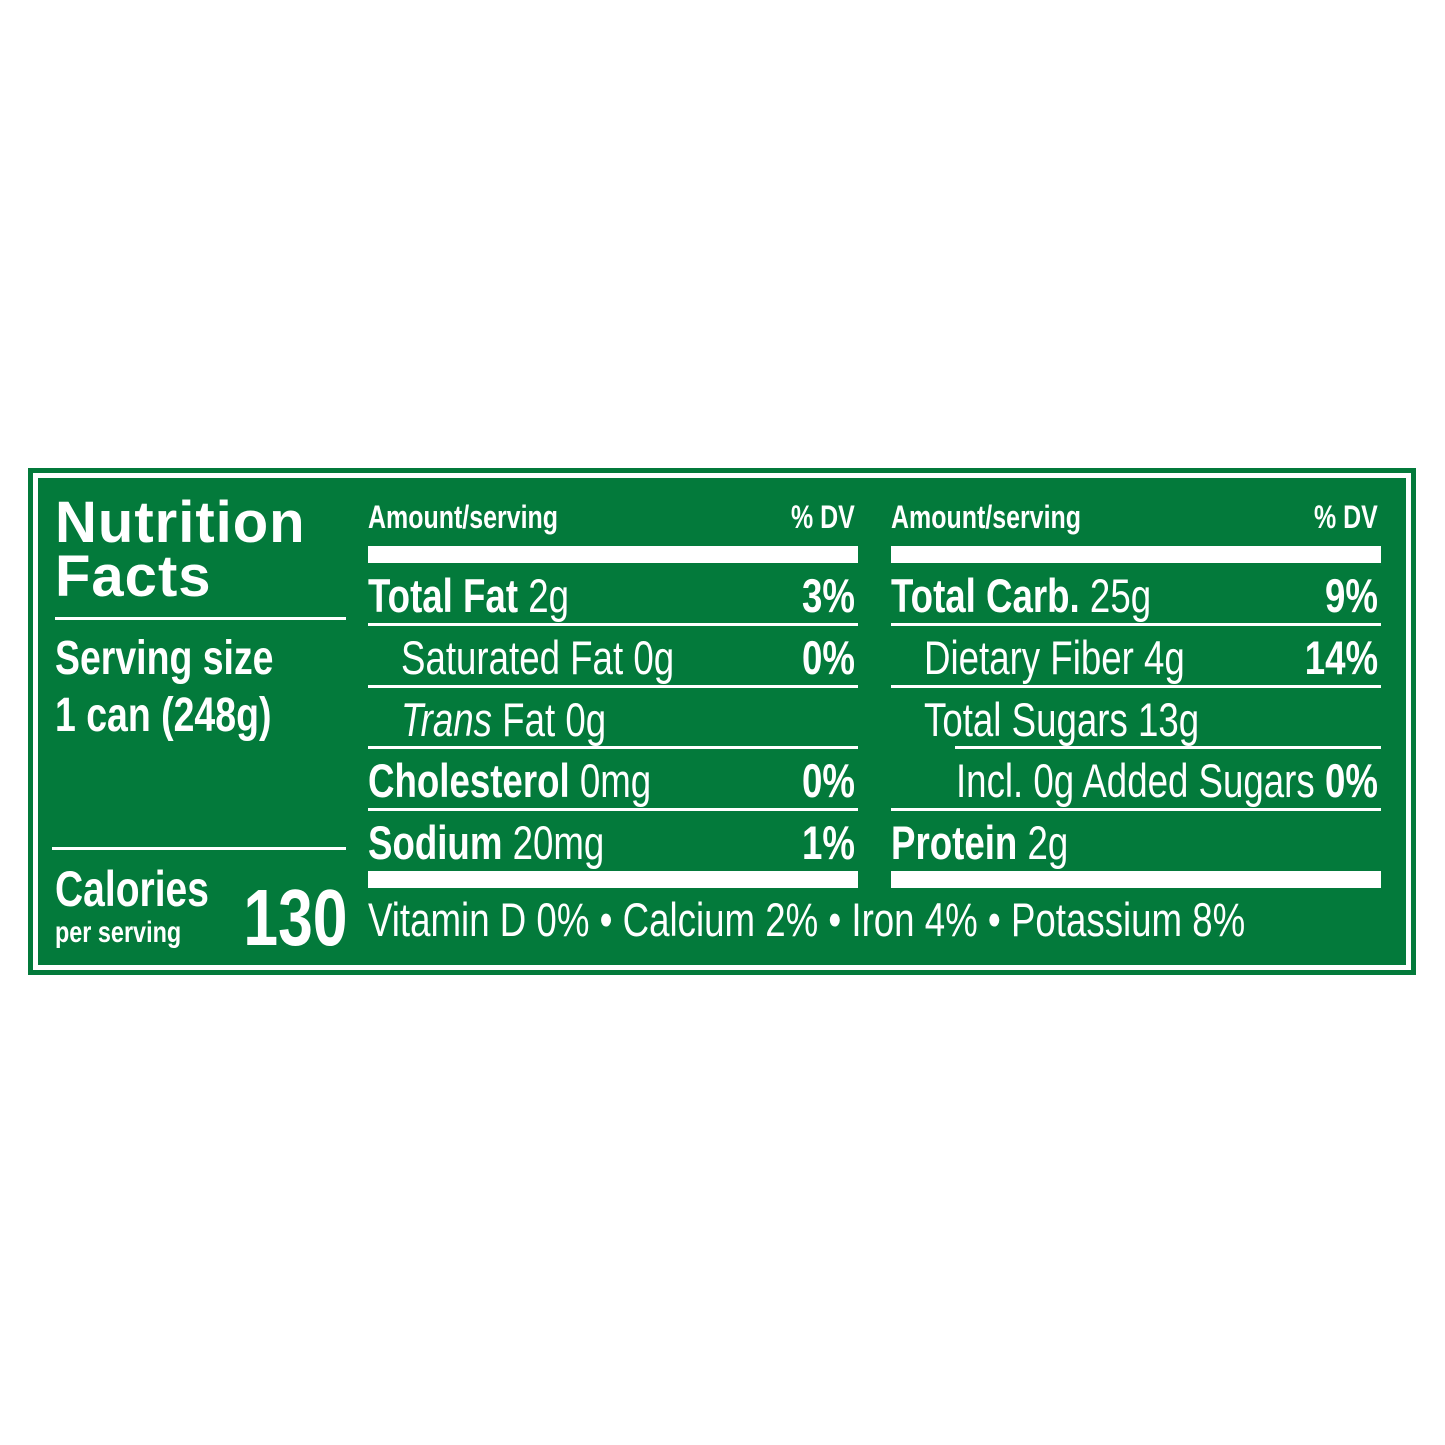 The width and height of the screenshot is (1445, 1445). Describe the element at coordinates (828, 595) in the screenshot. I see `dv-total-fat: 3%` at that location.